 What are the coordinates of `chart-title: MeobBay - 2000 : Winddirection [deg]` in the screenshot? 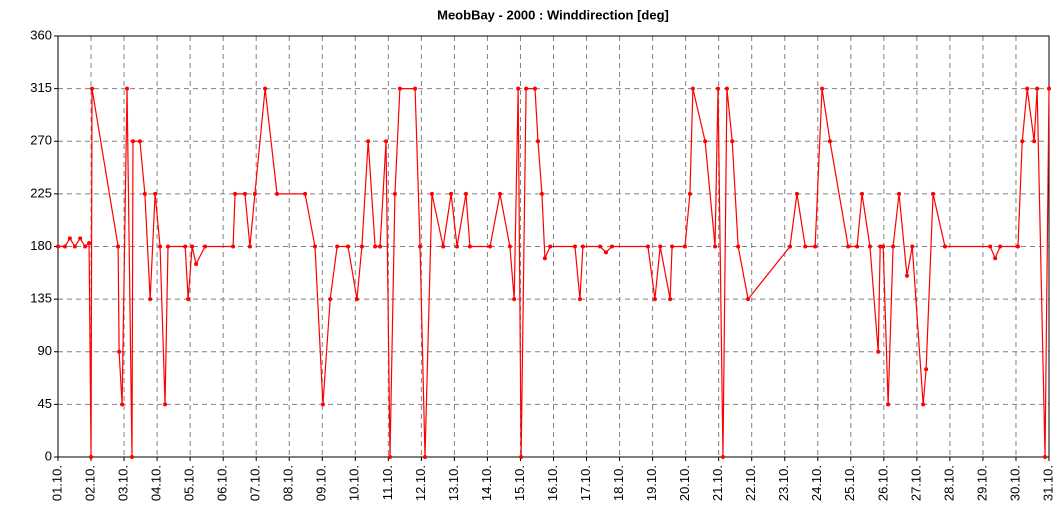 It's located at (553, 14).